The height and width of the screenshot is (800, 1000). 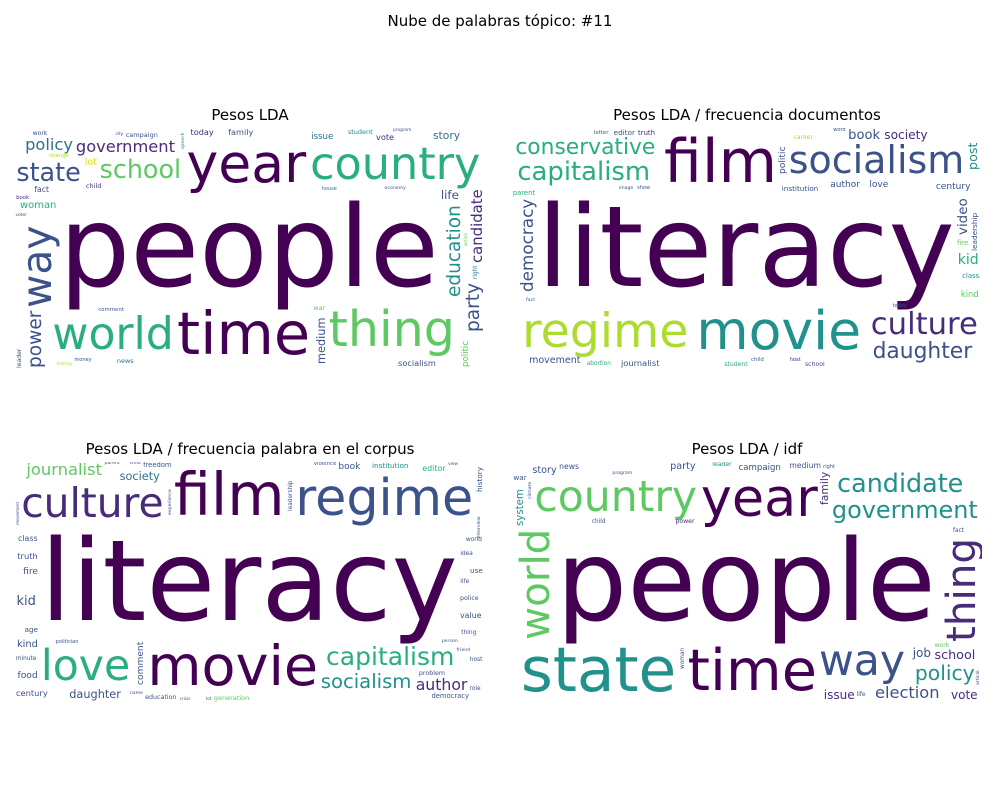 What do you see at coordinates (125, 361) in the screenshot?
I see `word-news: news` at bounding box center [125, 361].